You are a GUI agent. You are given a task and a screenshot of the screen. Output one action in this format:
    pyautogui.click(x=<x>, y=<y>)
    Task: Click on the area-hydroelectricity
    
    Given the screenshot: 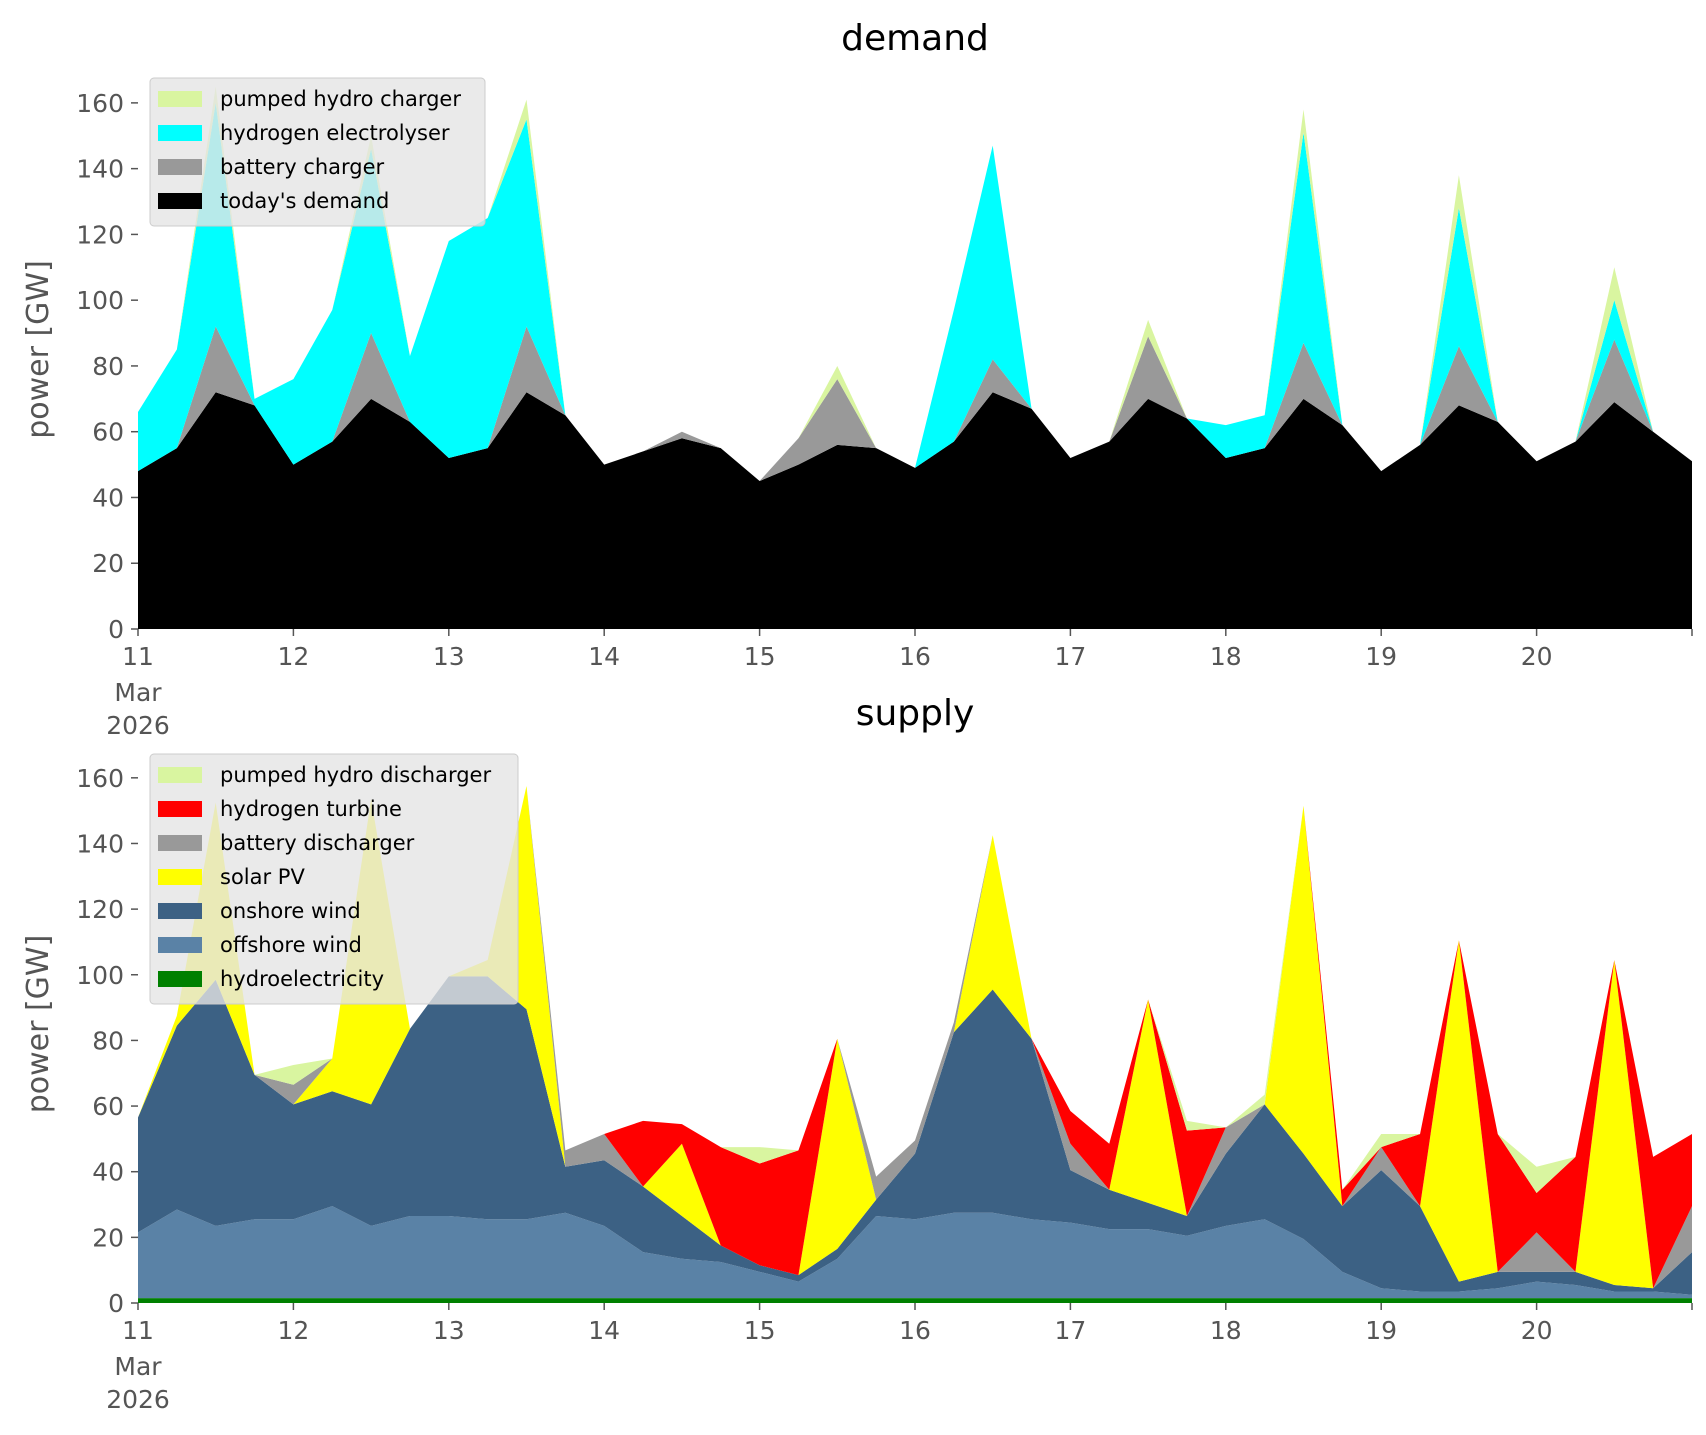 What is the action you would take?
    pyautogui.click(x=915, y=1300)
    